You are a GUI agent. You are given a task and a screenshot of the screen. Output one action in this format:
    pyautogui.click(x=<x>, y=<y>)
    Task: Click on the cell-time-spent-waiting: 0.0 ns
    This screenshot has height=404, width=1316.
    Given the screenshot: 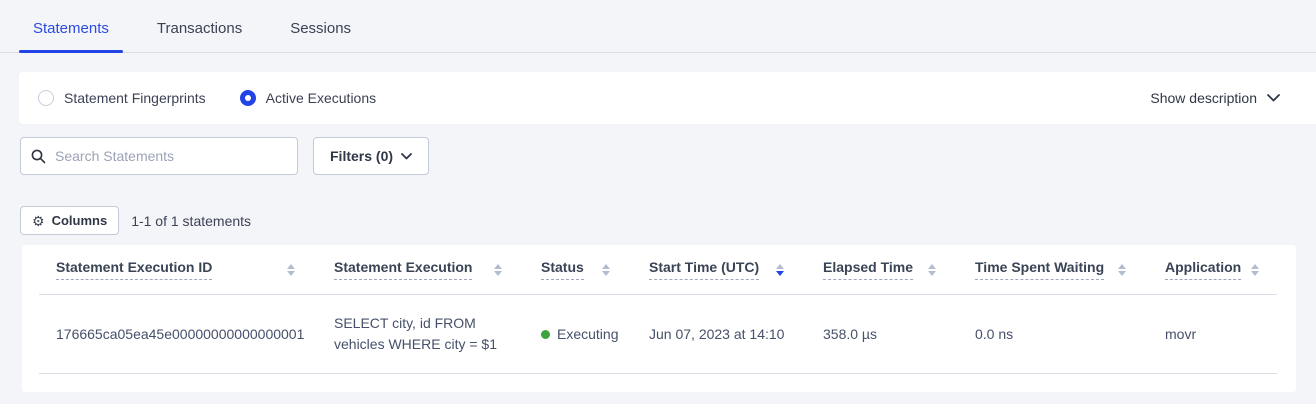 What is the action you would take?
    pyautogui.click(x=994, y=333)
    